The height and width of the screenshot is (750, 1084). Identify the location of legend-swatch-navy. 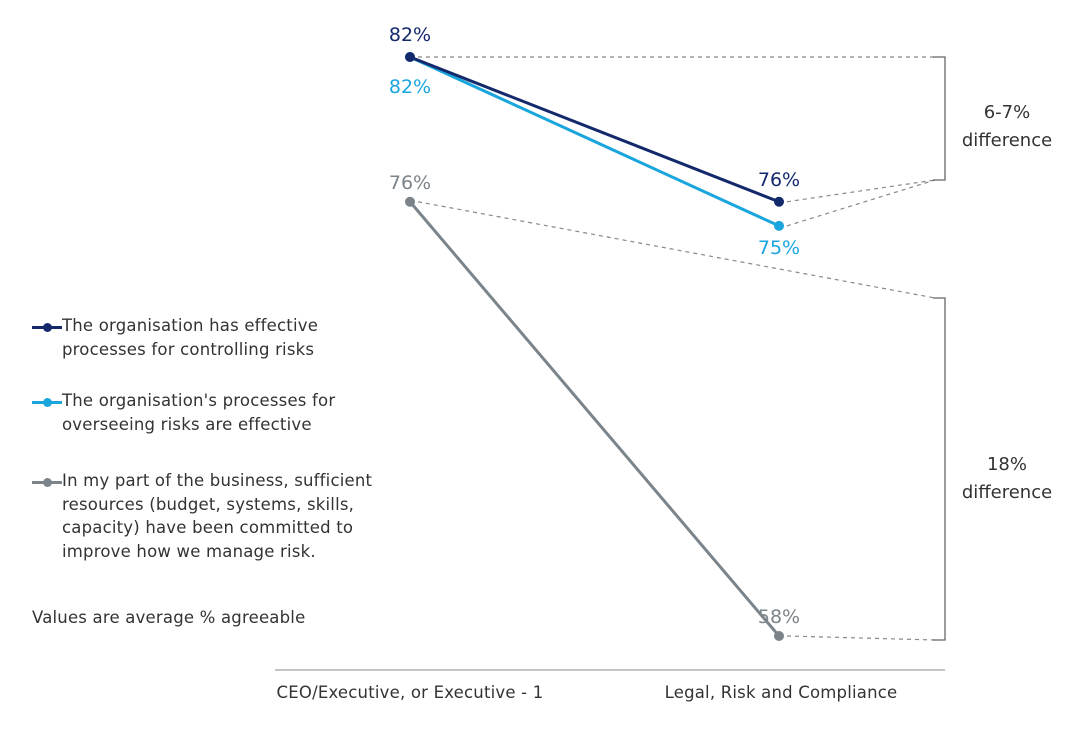
(47, 327).